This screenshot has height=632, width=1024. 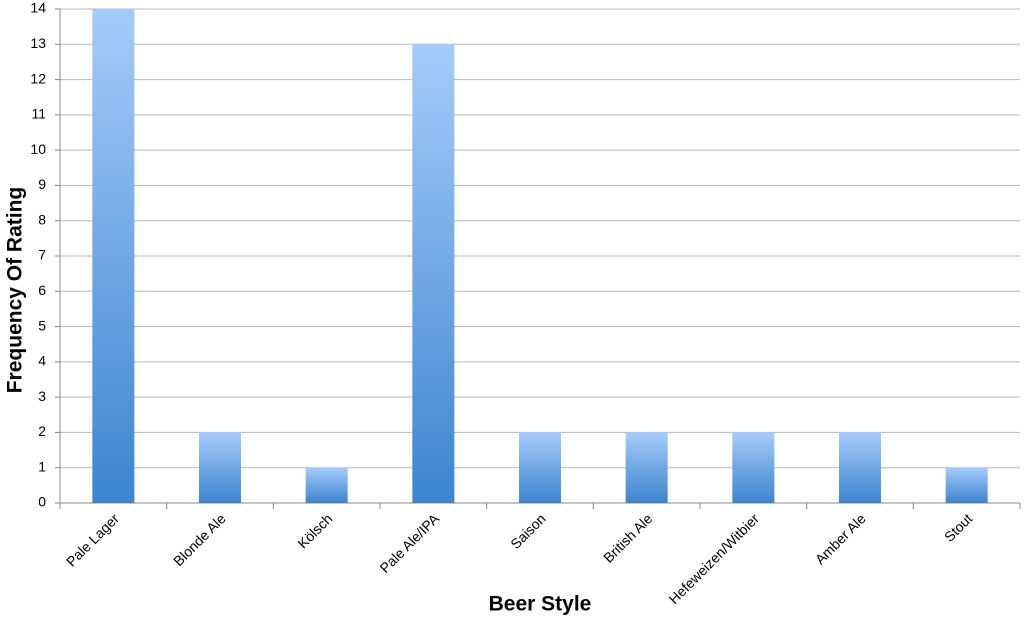 I want to click on x-axis-title: Beer Style, so click(x=540, y=604).